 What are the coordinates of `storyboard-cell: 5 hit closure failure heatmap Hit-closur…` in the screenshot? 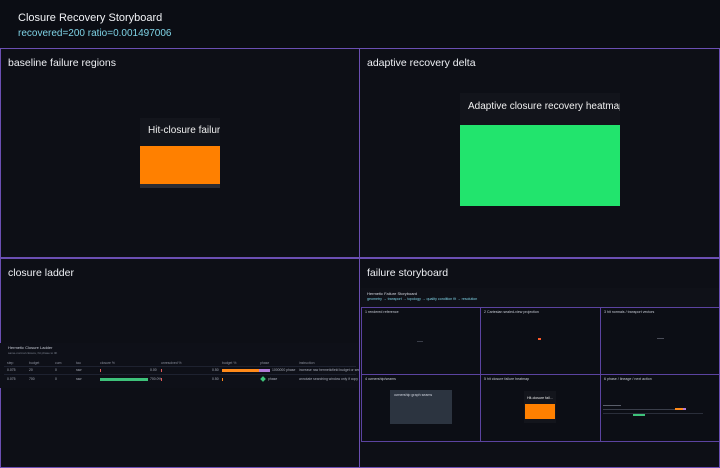 It's located at (540, 408).